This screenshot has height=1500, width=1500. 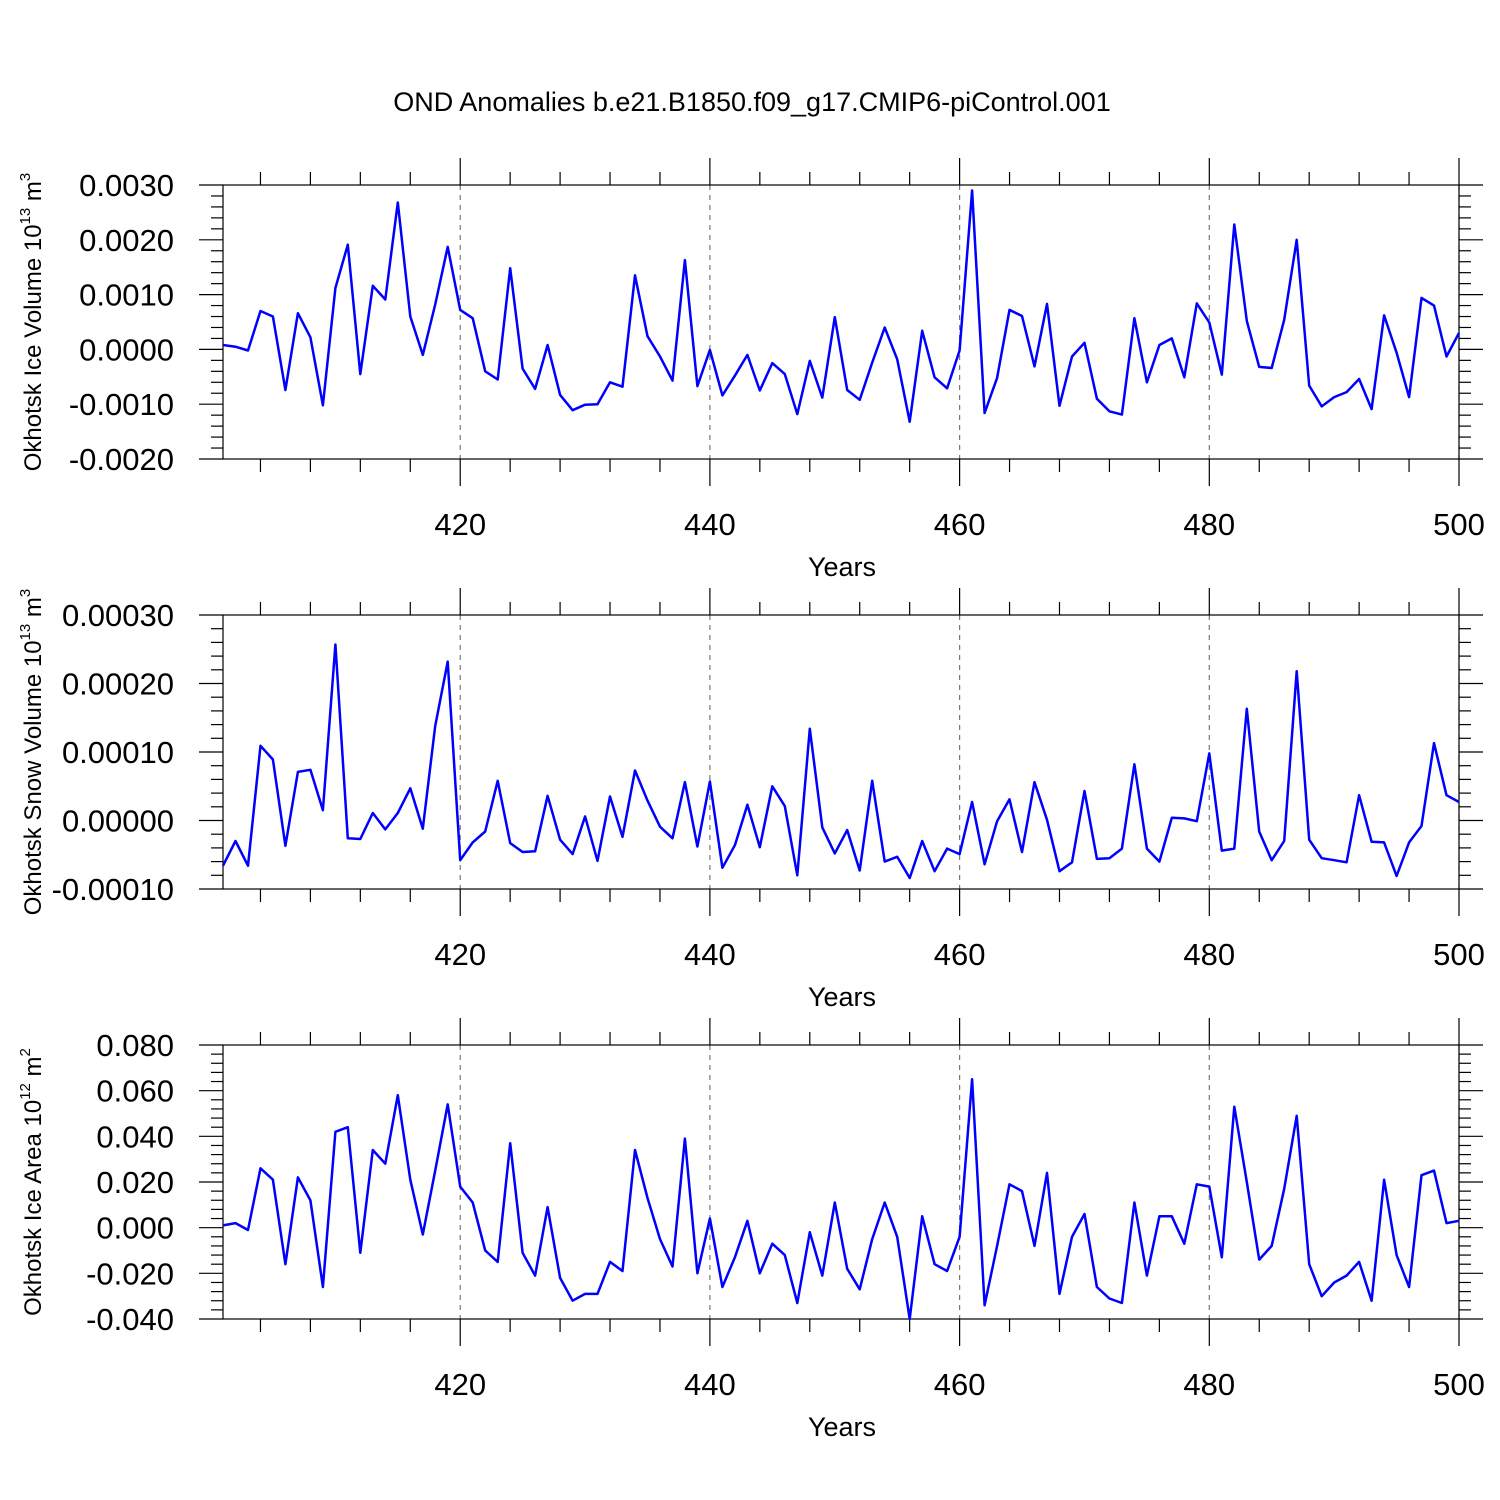 I want to click on y-tick-label: 0.040, so click(x=135, y=1136).